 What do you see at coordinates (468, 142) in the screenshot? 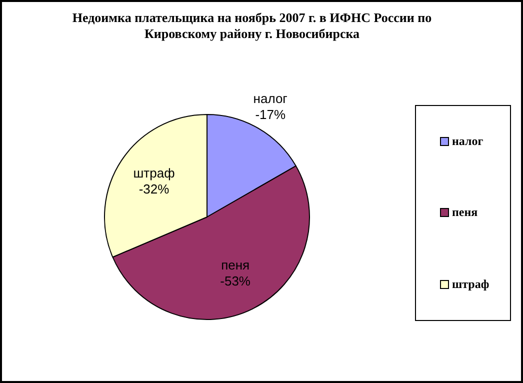
I see `legend-label: налог` at bounding box center [468, 142].